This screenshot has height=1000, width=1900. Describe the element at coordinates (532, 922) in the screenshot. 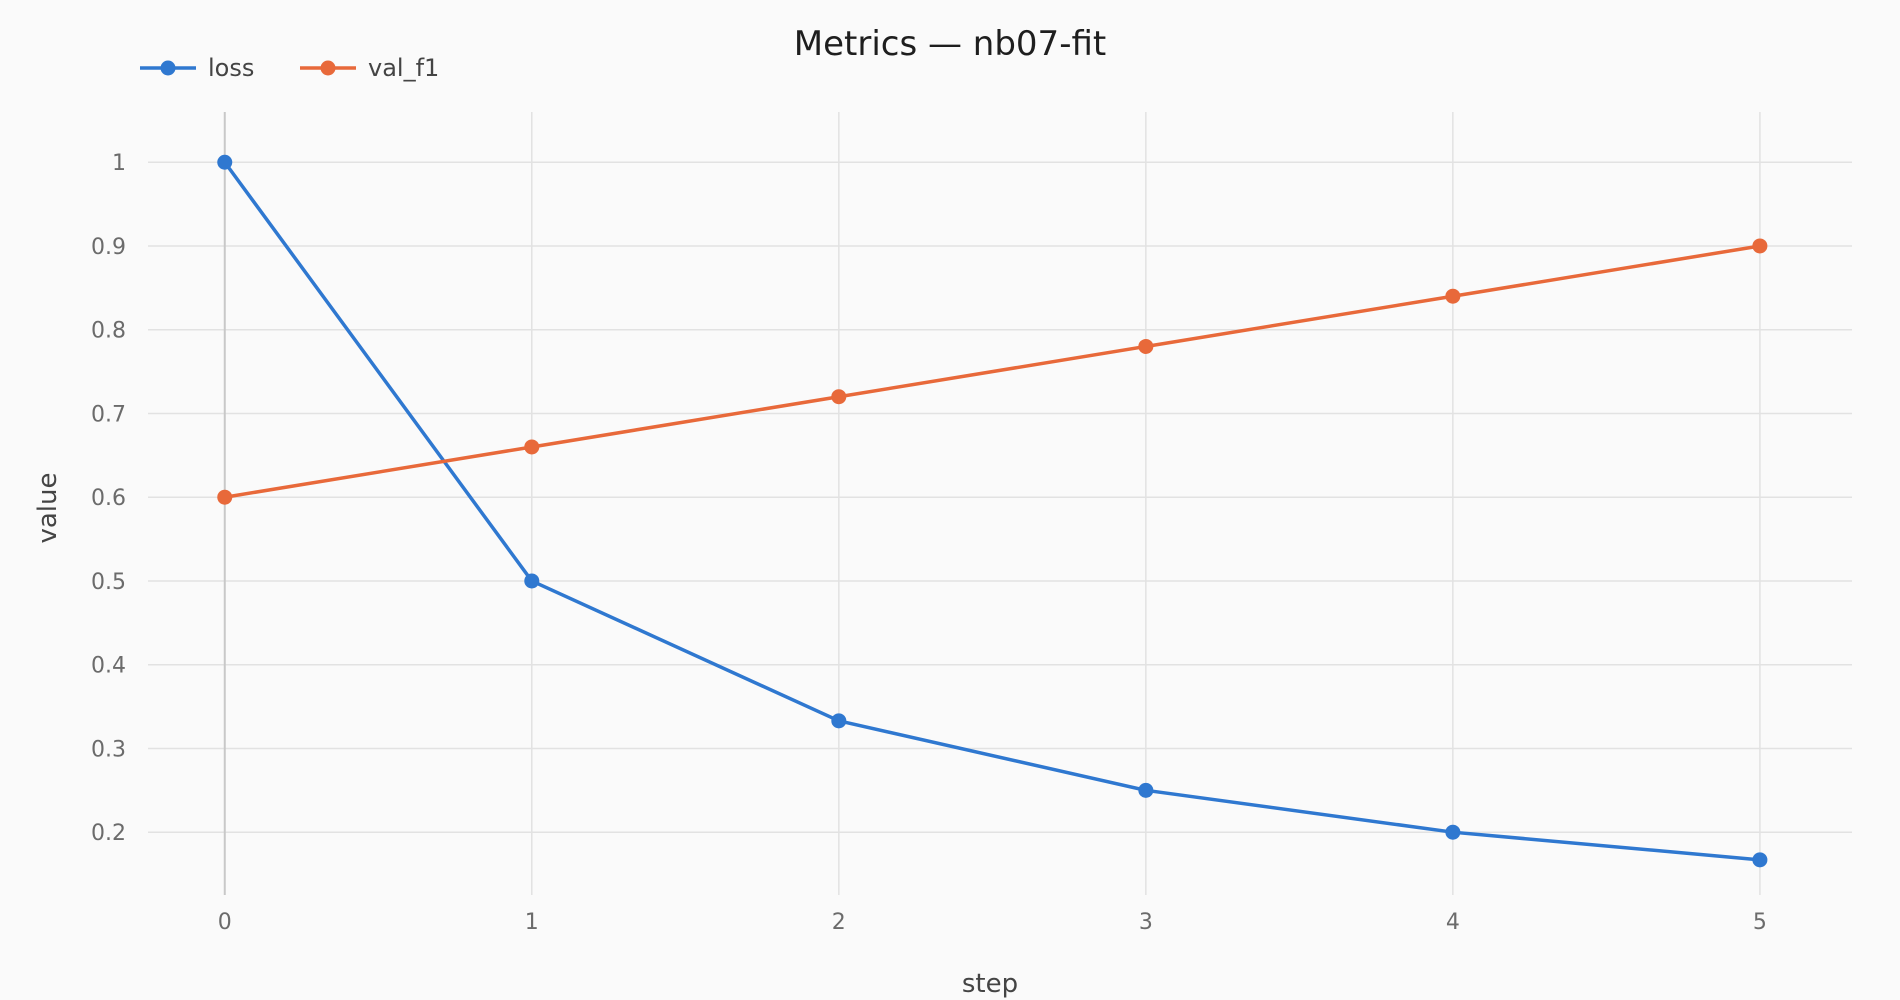

I see `x-tick-label: 1` at that location.